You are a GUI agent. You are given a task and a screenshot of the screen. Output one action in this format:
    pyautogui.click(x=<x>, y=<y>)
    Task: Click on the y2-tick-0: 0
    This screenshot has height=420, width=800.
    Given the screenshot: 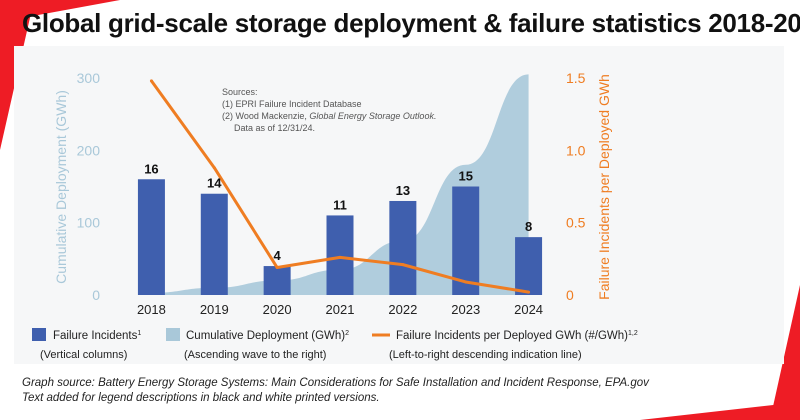 What is the action you would take?
    pyautogui.click(x=570, y=295)
    